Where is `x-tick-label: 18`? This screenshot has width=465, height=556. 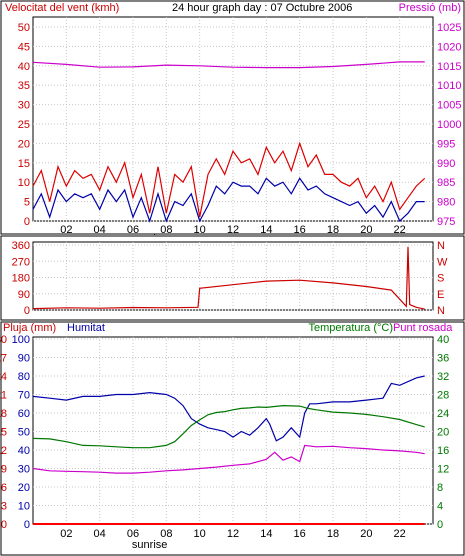 x-tick-label: 18 is located at coordinates (333, 534).